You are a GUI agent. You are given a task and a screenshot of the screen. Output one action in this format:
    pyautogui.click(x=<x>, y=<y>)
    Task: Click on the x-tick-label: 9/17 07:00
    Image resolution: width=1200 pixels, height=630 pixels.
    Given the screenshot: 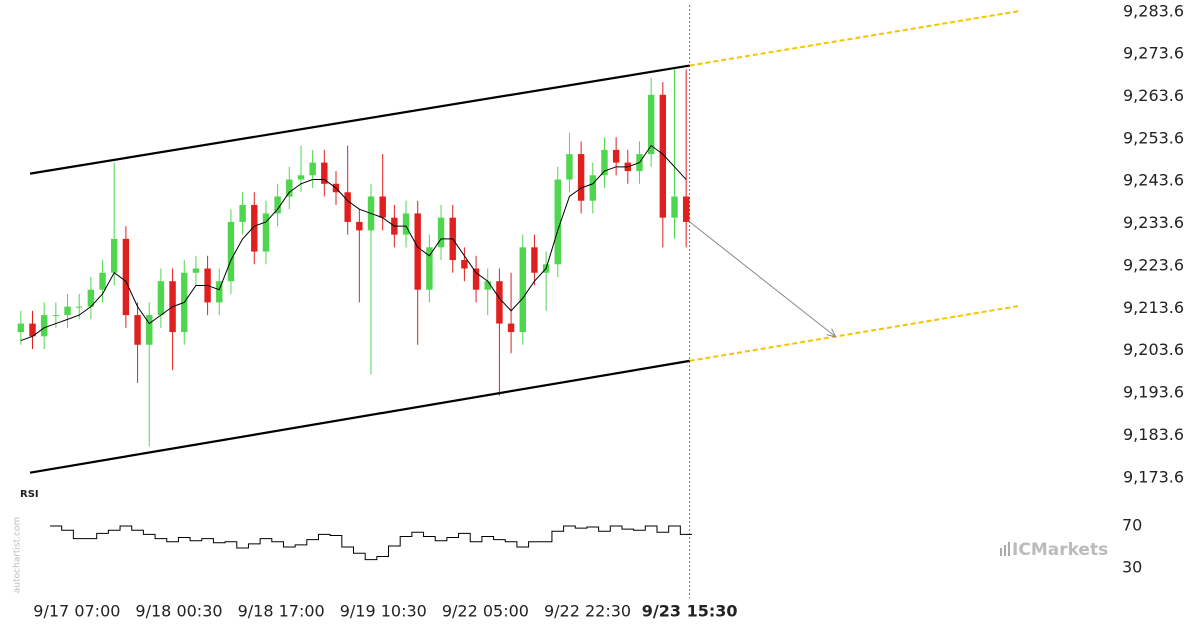 What is the action you would take?
    pyautogui.click(x=76, y=611)
    